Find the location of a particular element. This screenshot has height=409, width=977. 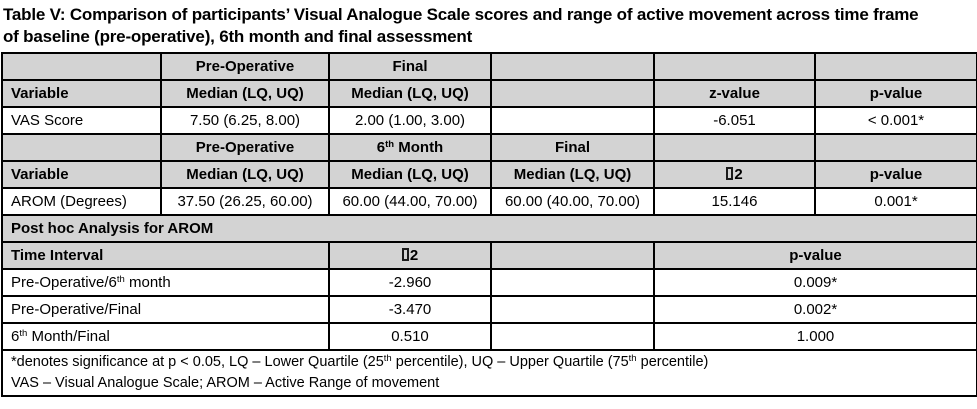

posthoc-row-preop-6th: Pre-Operative/6th month -2.960 0.009* is located at coordinates (489, 282).